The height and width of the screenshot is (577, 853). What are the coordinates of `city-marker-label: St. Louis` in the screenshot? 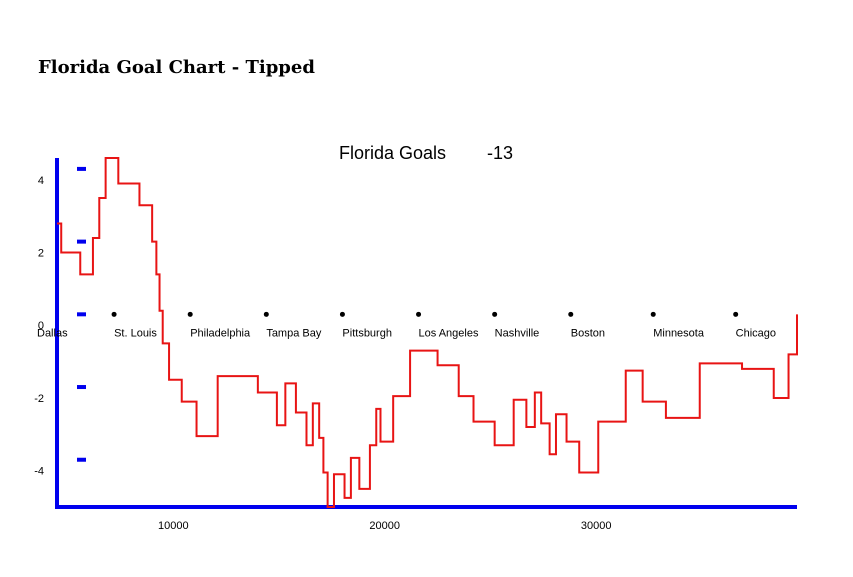 It's located at (135, 333).